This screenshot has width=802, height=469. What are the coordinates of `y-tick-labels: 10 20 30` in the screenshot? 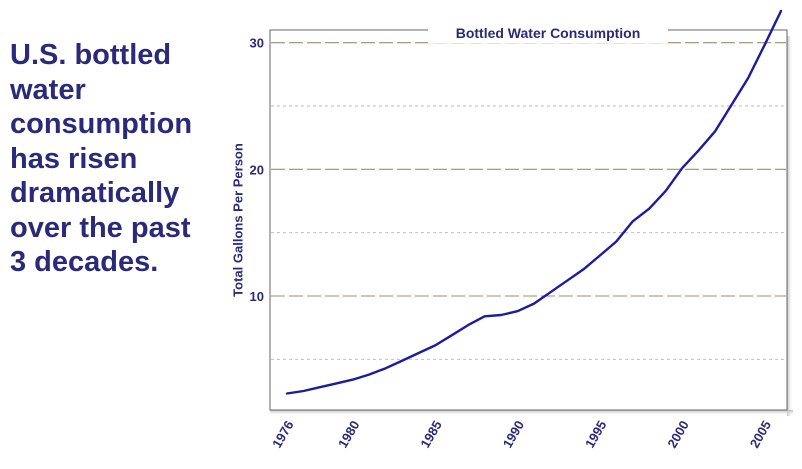 It's located at (257, 170).